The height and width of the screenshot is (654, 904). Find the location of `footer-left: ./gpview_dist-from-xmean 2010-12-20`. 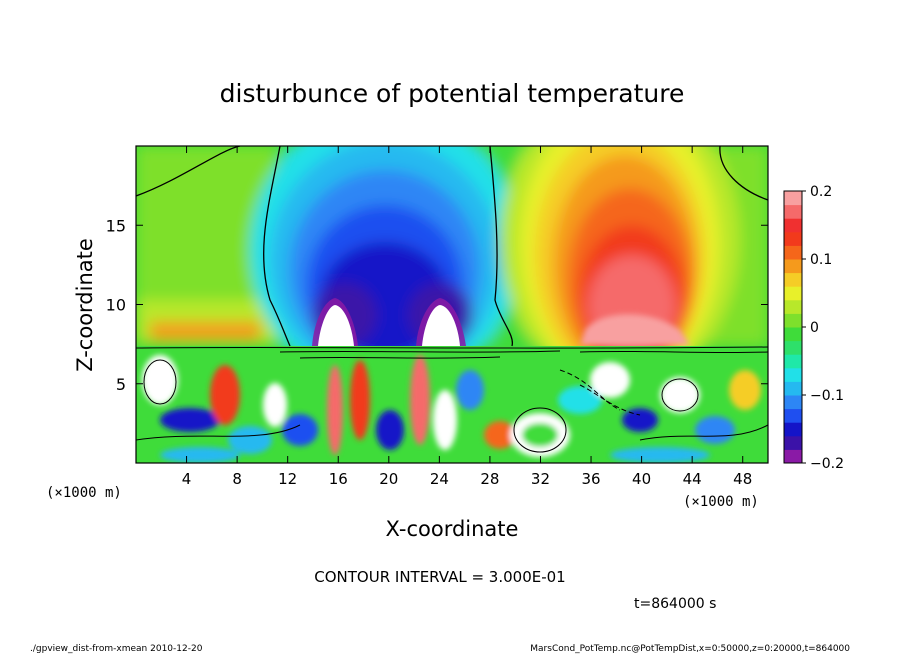

footer-left: ./gpview_dist-from-xmean 2010-12-20 is located at coordinates (116, 649).